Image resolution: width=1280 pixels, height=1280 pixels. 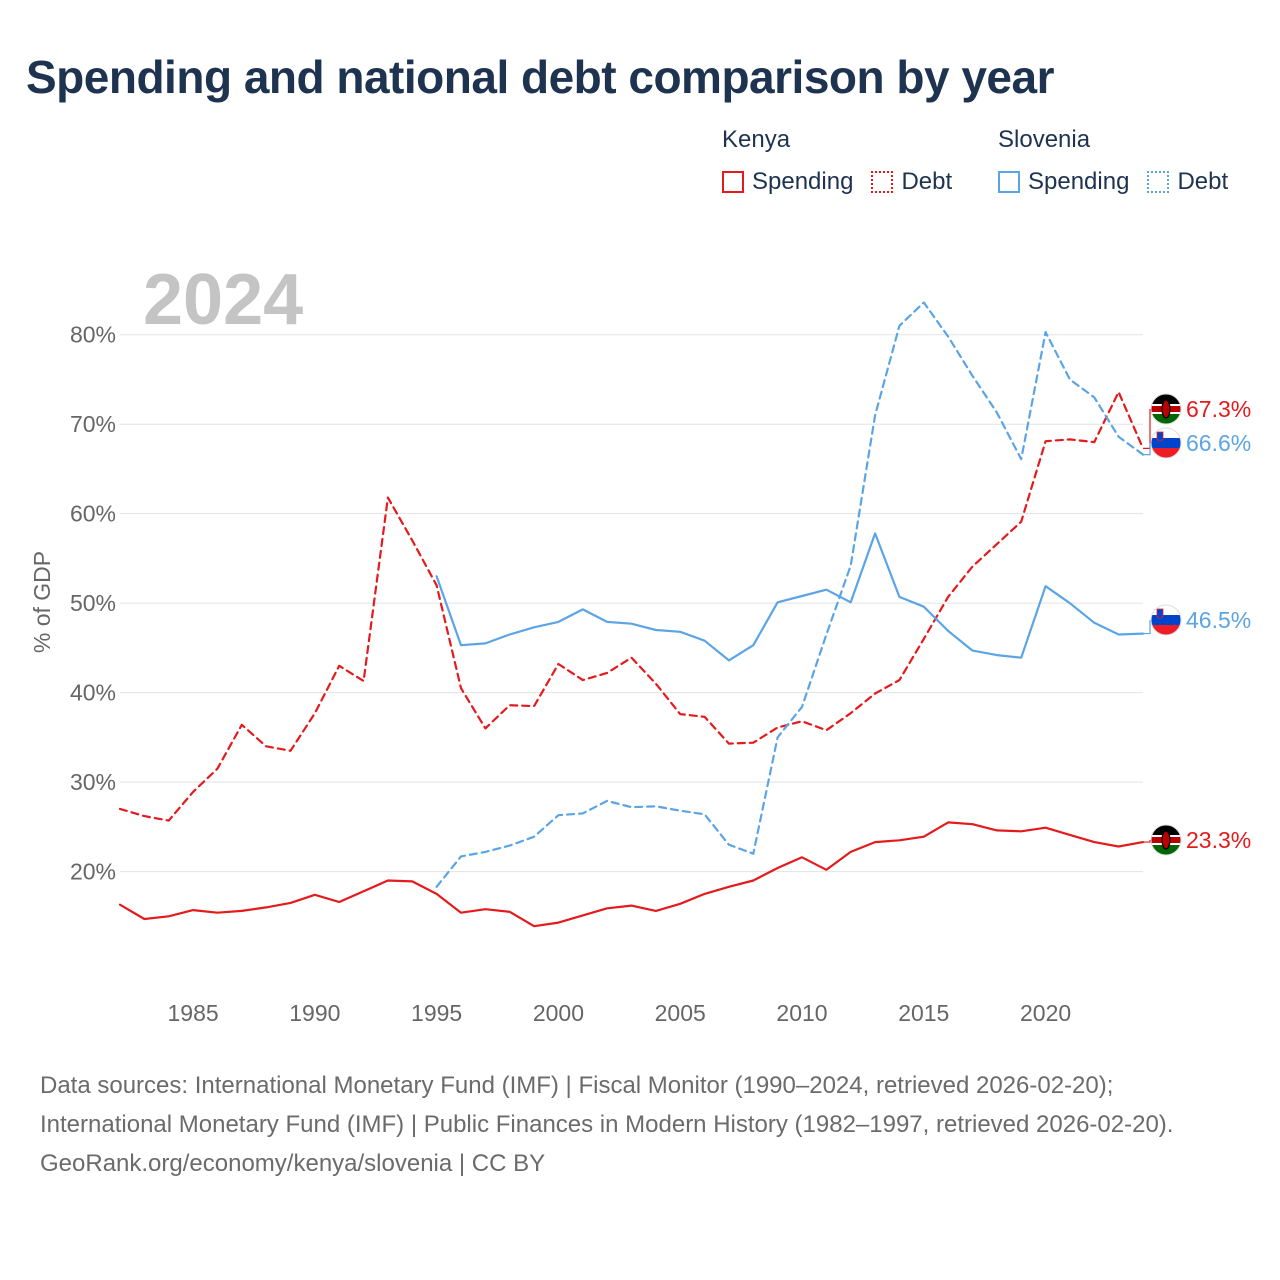 What do you see at coordinates (93, 782) in the screenshot?
I see `y-tick-label-30: 30%` at bounding box center [93, 782].